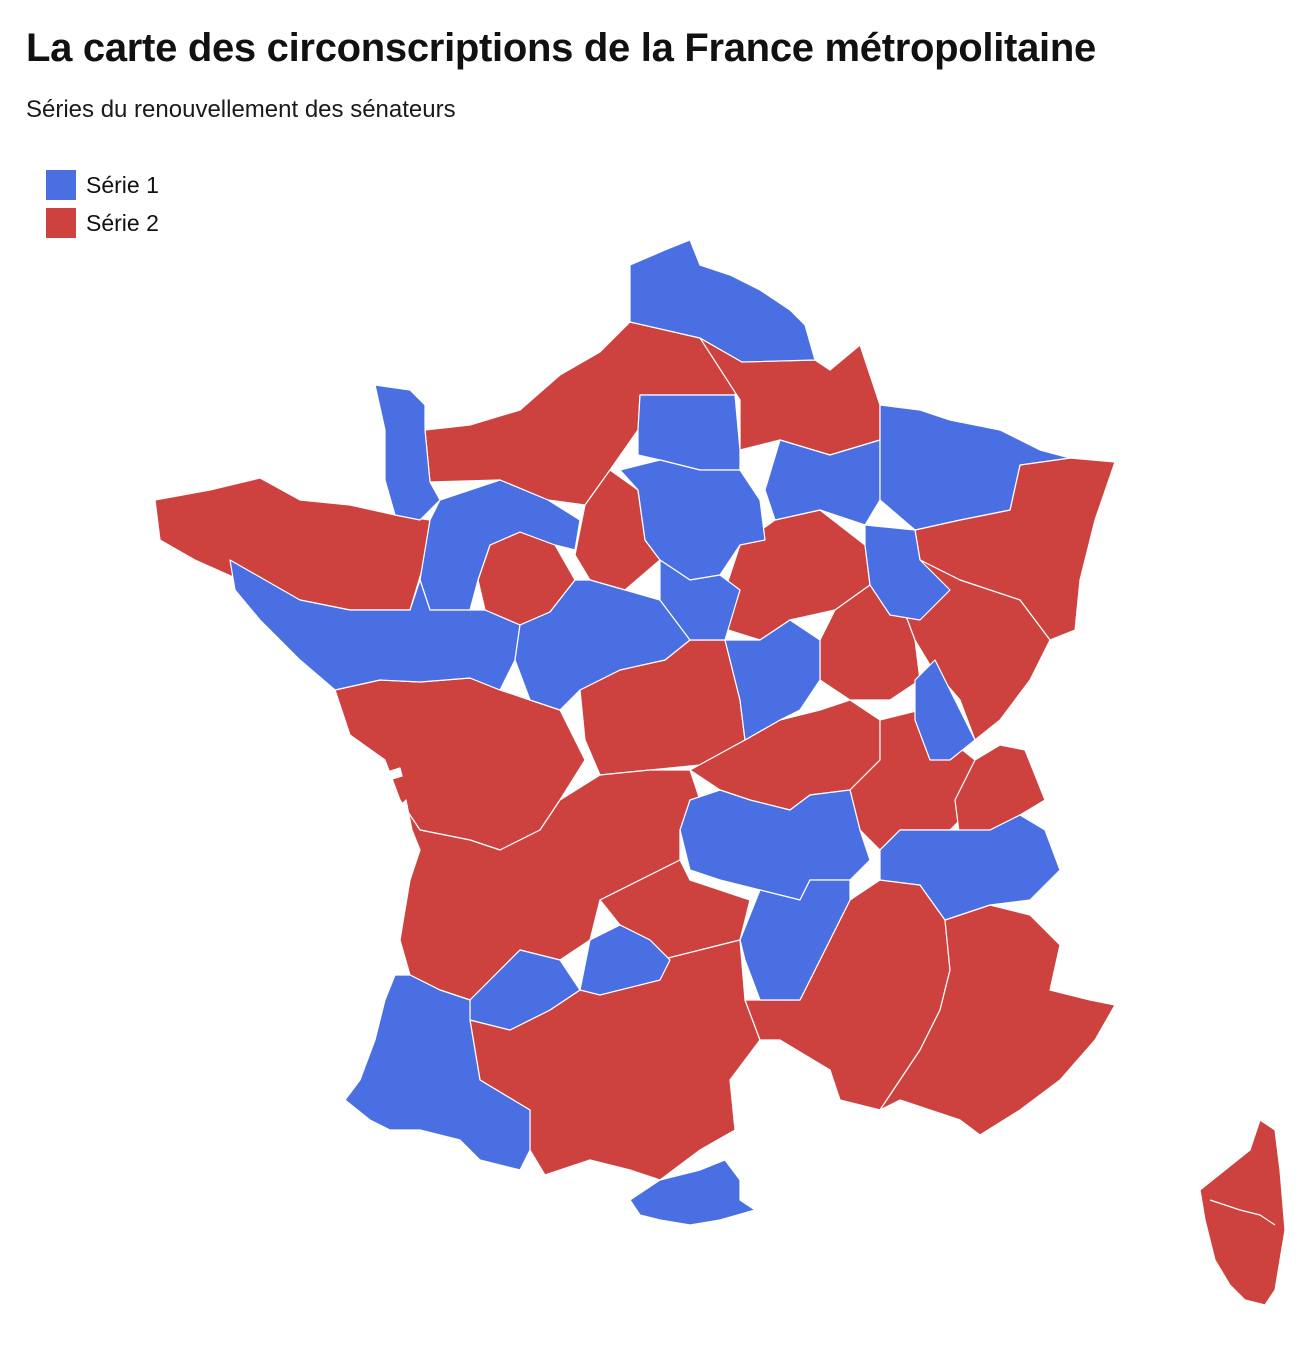  Describe the element at coordinates (692, 520) in the screenshot. I see `region-ile-de-france-south` at that location.